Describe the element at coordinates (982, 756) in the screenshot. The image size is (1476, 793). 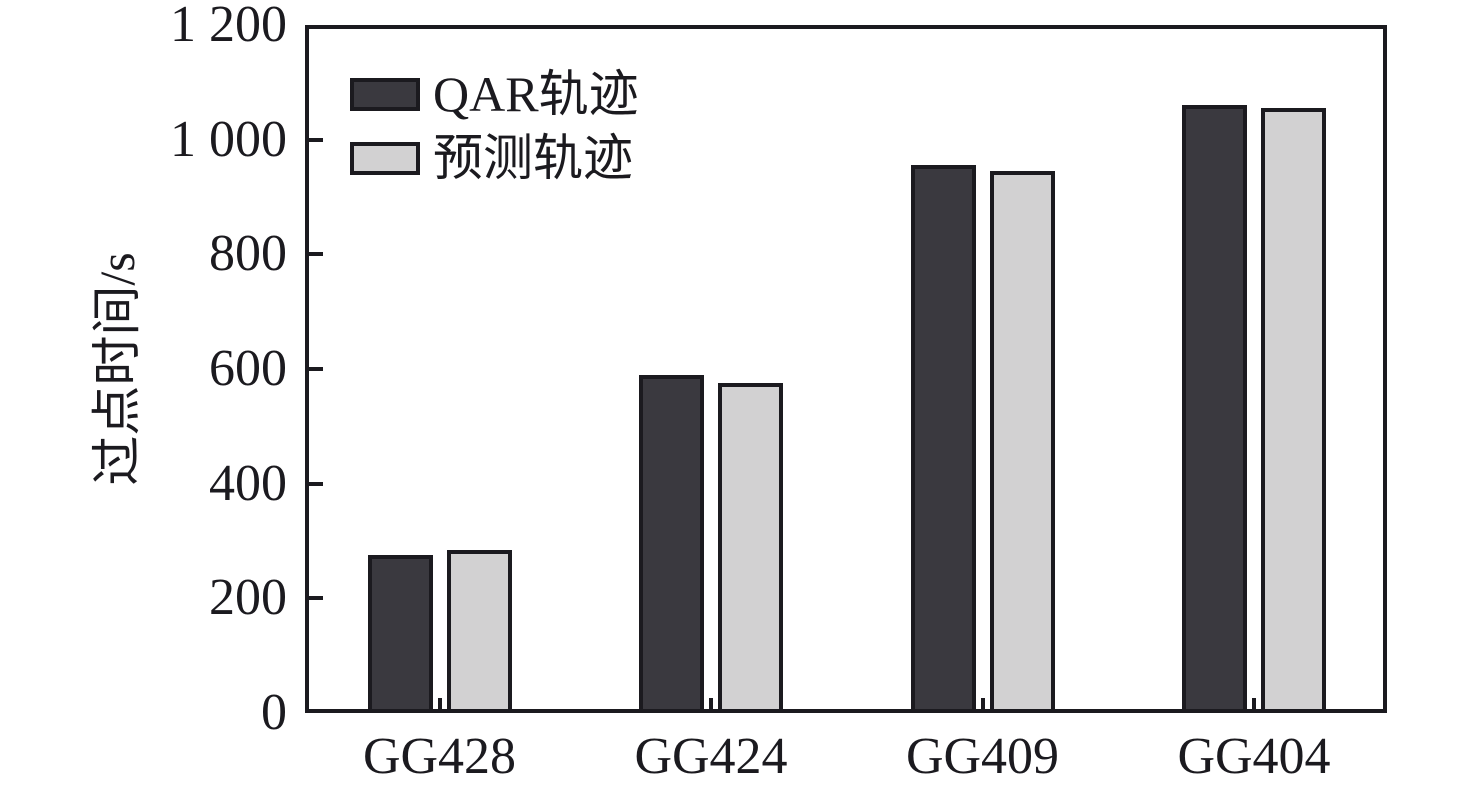
I see `x-tick-label-GG409: GG409` at that location.